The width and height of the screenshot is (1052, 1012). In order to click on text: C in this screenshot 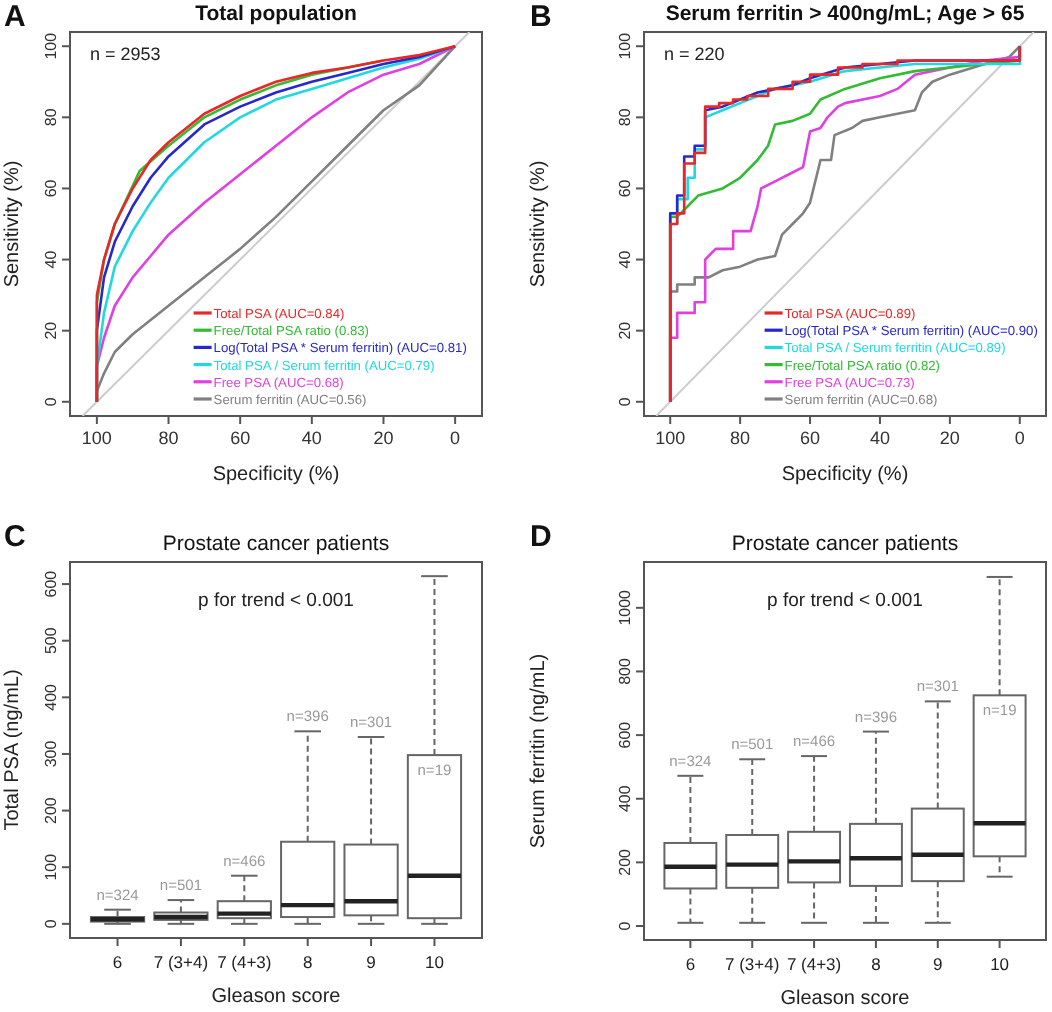, I will do `click(15, 537)`.